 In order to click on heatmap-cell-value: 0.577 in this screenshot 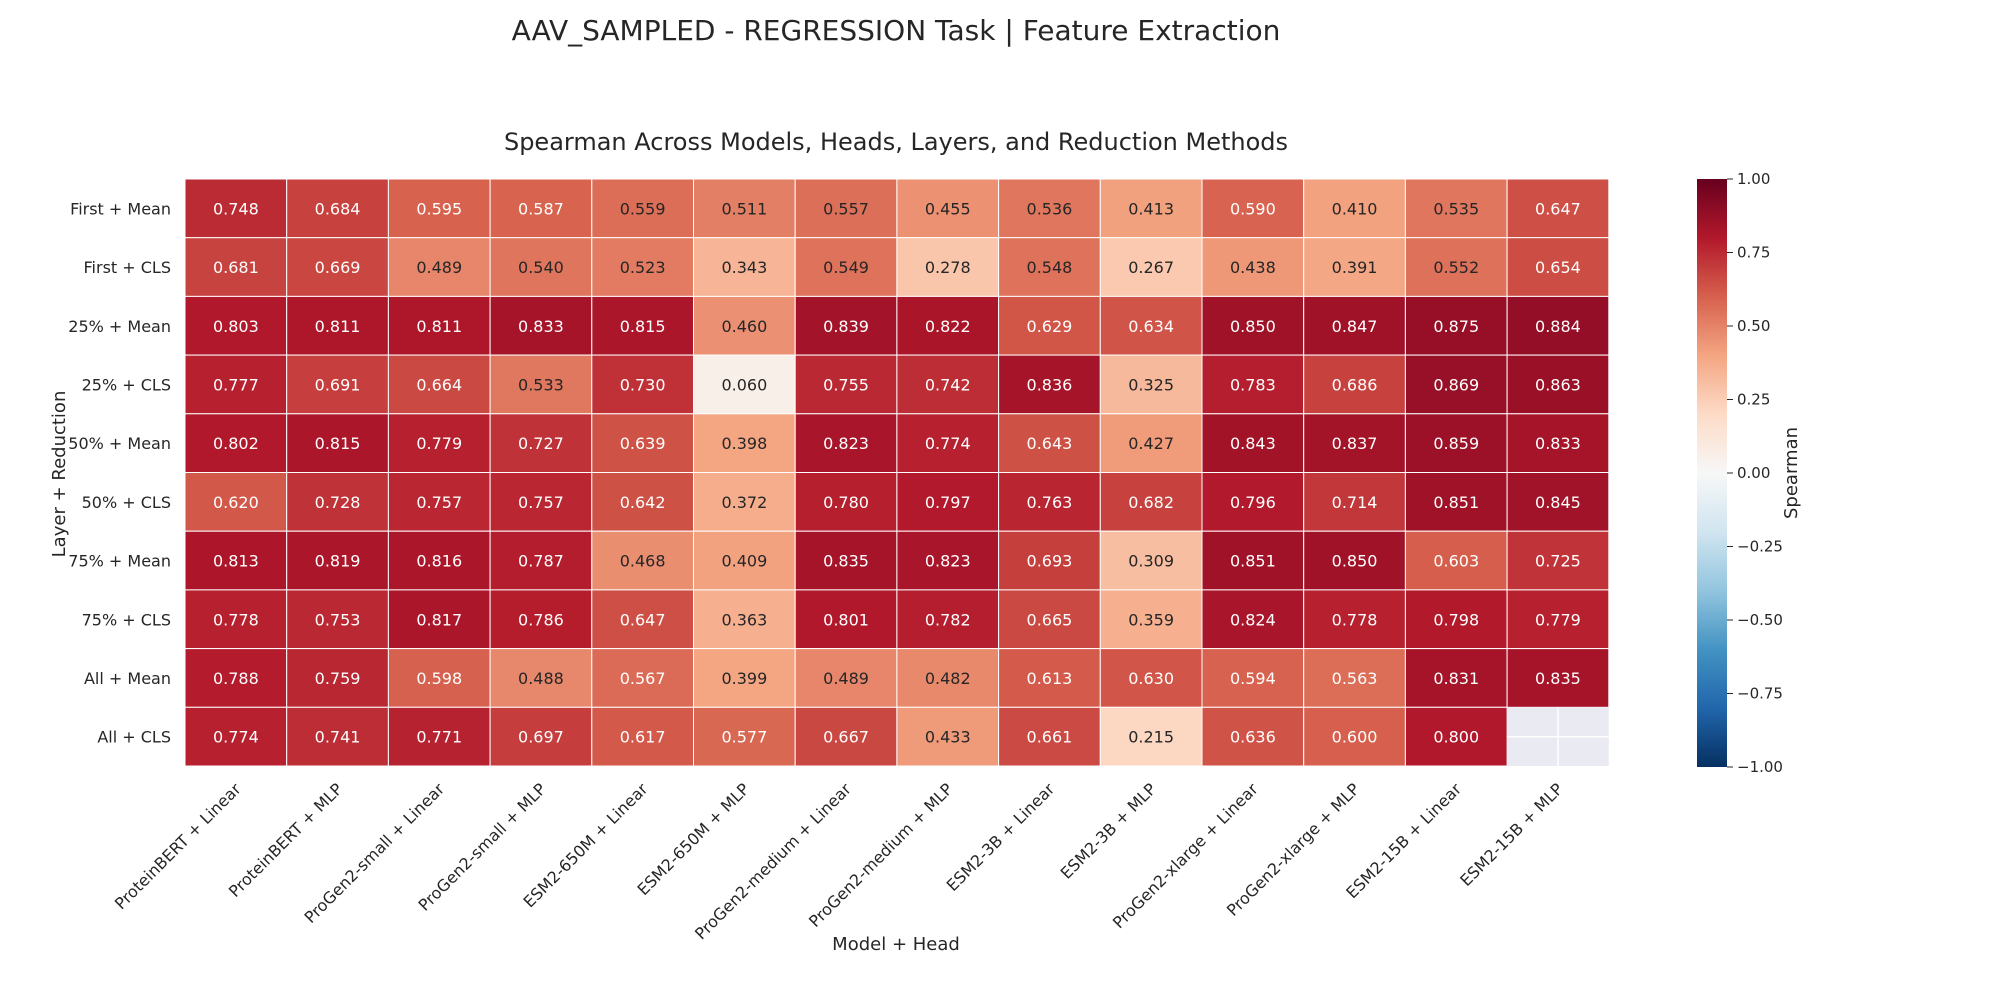, I will do `click(744, 737)`.